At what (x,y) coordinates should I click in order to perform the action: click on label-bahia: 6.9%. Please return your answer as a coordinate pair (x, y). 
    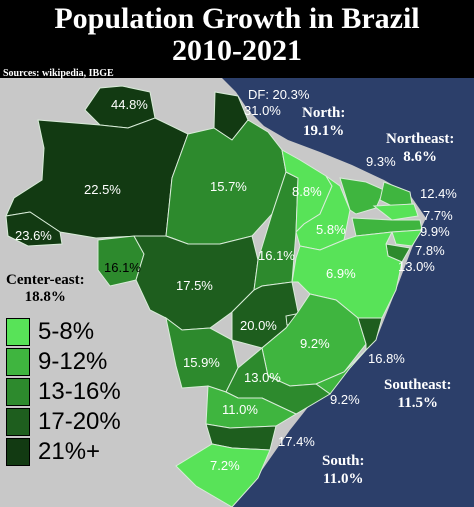
    Looking at the image, I should click on (341, 273).